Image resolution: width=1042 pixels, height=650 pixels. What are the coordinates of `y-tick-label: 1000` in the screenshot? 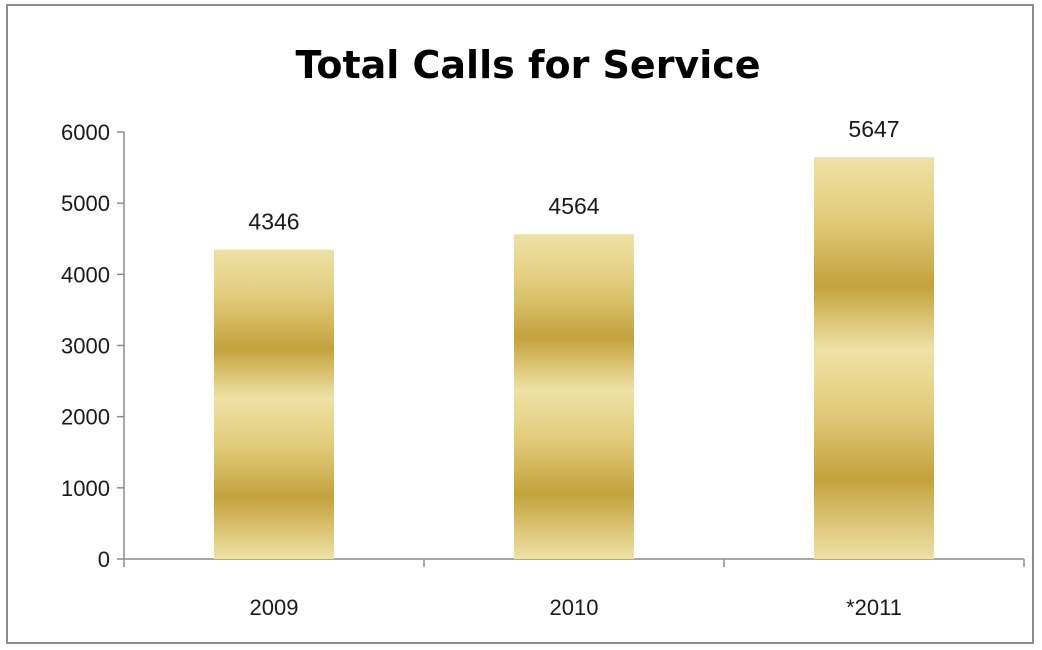 It's located at (85, 488).